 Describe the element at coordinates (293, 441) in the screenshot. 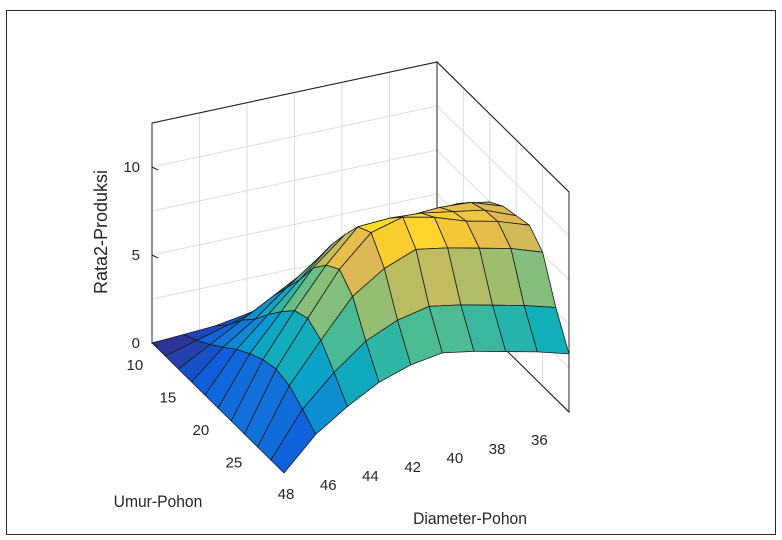

I see `surface-patch` at that location.